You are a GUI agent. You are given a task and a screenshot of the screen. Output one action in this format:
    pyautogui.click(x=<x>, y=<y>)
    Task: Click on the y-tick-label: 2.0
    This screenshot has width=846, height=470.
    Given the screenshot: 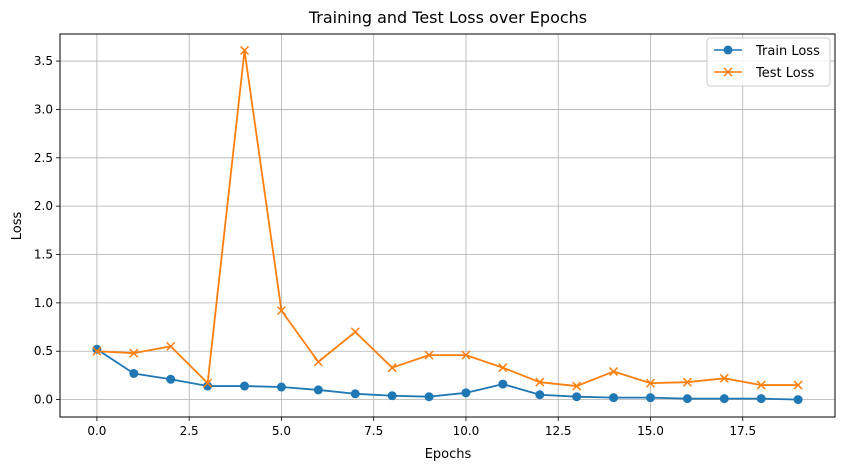 What is the action you would take?
    pyautogui.click(x=43, y=206)
    